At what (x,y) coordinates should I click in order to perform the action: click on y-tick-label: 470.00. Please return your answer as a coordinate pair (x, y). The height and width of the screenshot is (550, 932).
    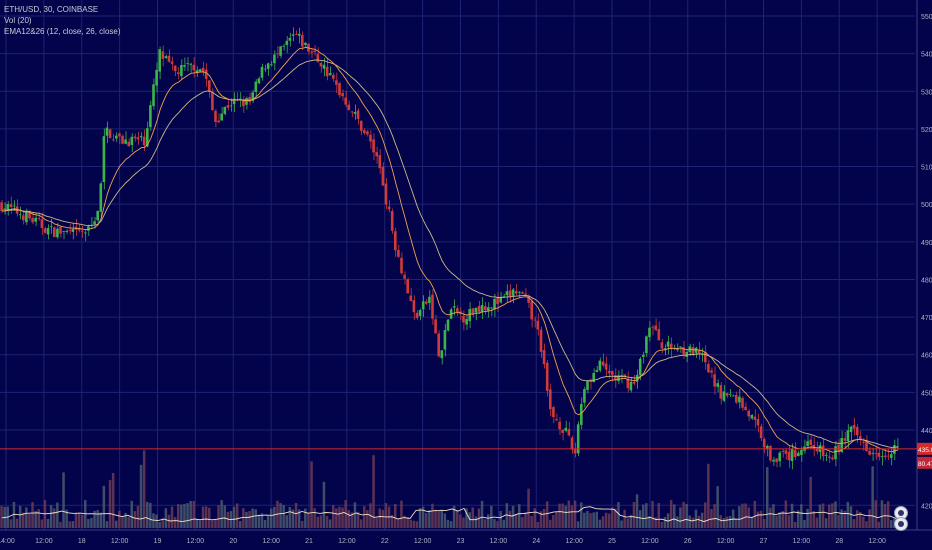
    Looking at the image, I should click on (926, 318).